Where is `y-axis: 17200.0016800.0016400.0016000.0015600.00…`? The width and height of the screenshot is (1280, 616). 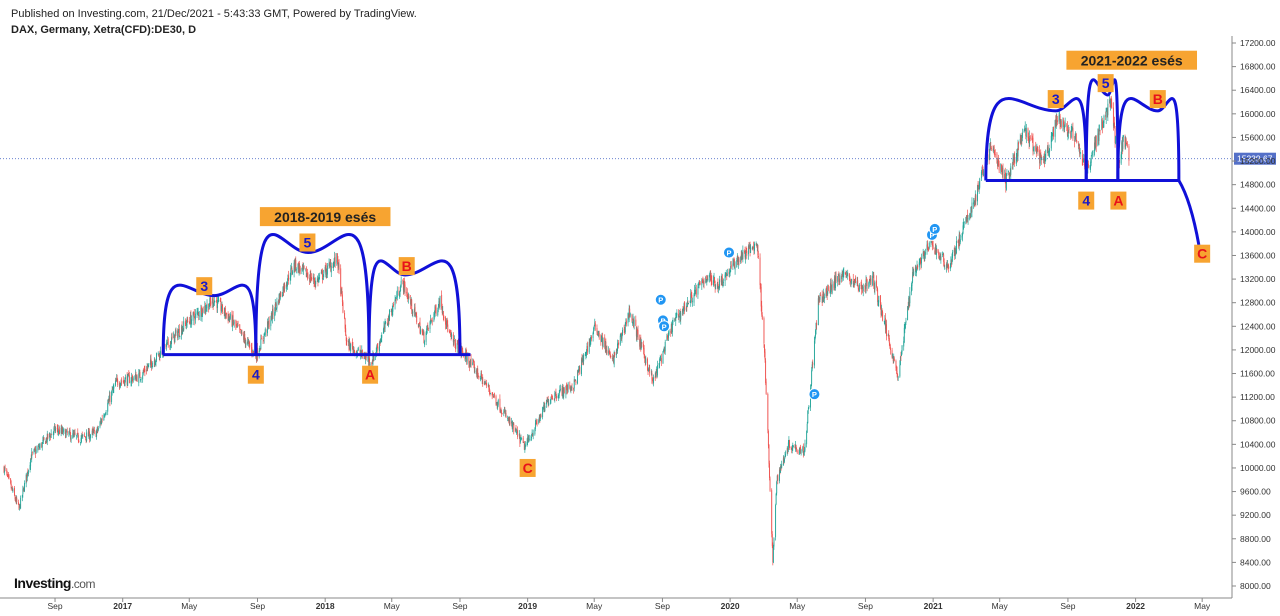 y-axis: 17200.0016800.0016400.0016000.0015600.00… is located at coordinates (1253, 317).